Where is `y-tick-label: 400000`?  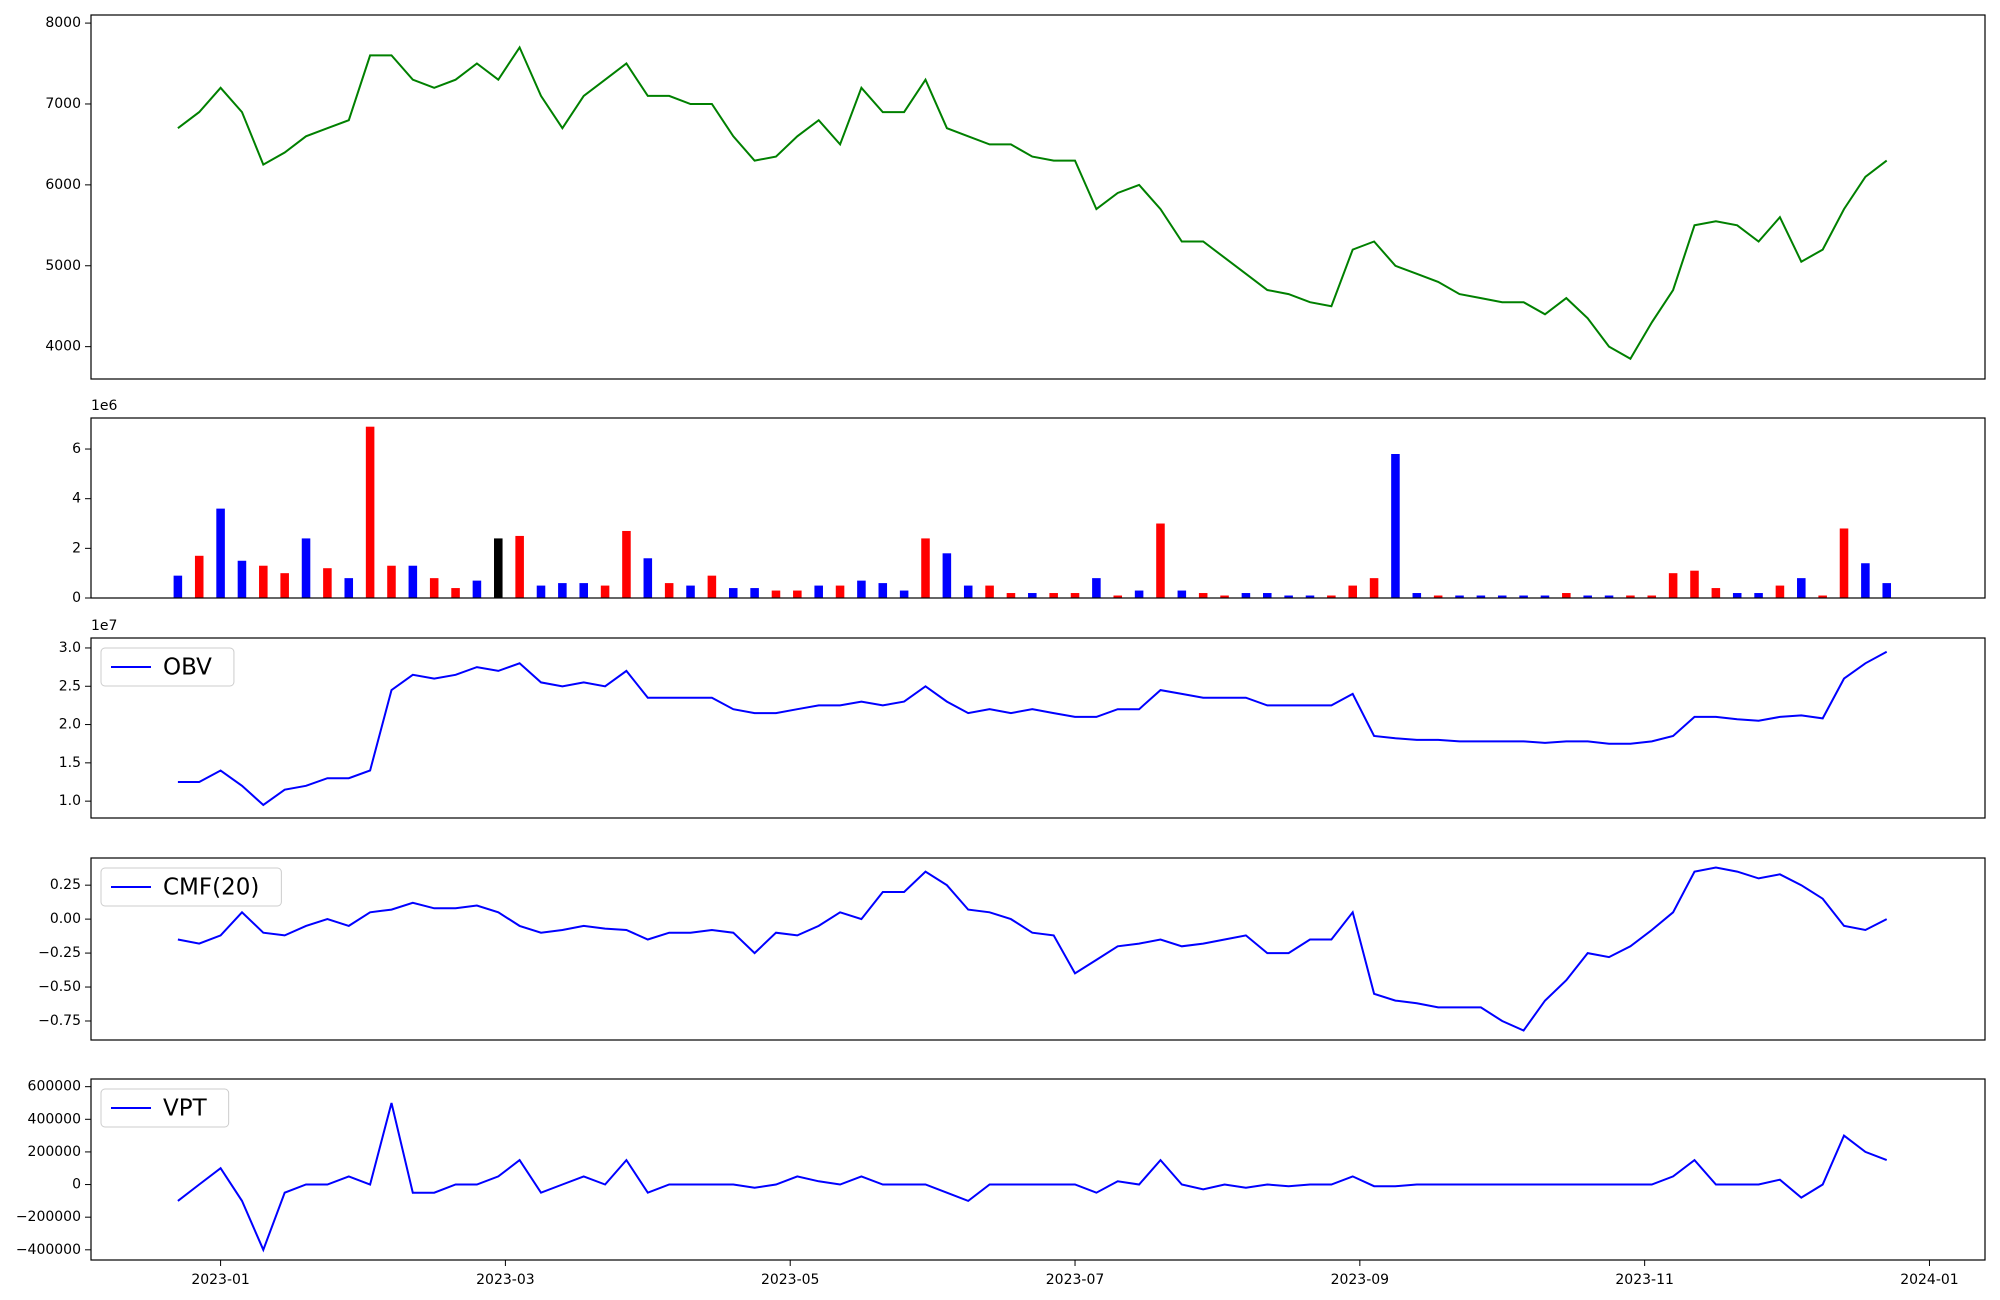
y-tick-label: 400000 is located at coordinates (54, 1119).